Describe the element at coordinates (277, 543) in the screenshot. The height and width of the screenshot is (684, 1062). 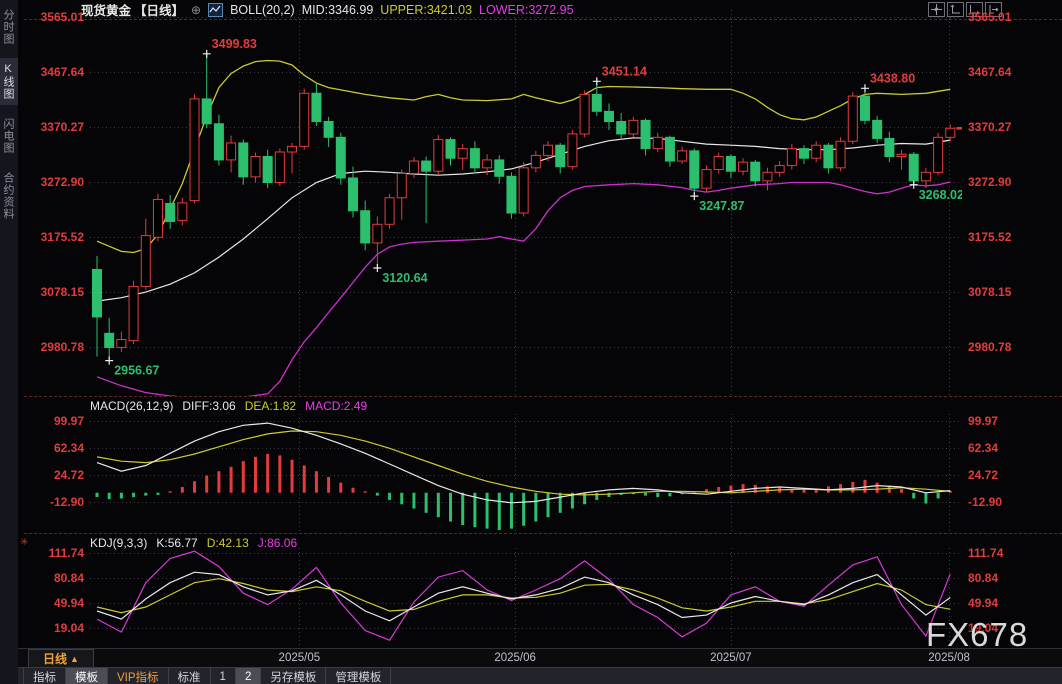
I see `kdj-j-value: J:86.06` at that location.